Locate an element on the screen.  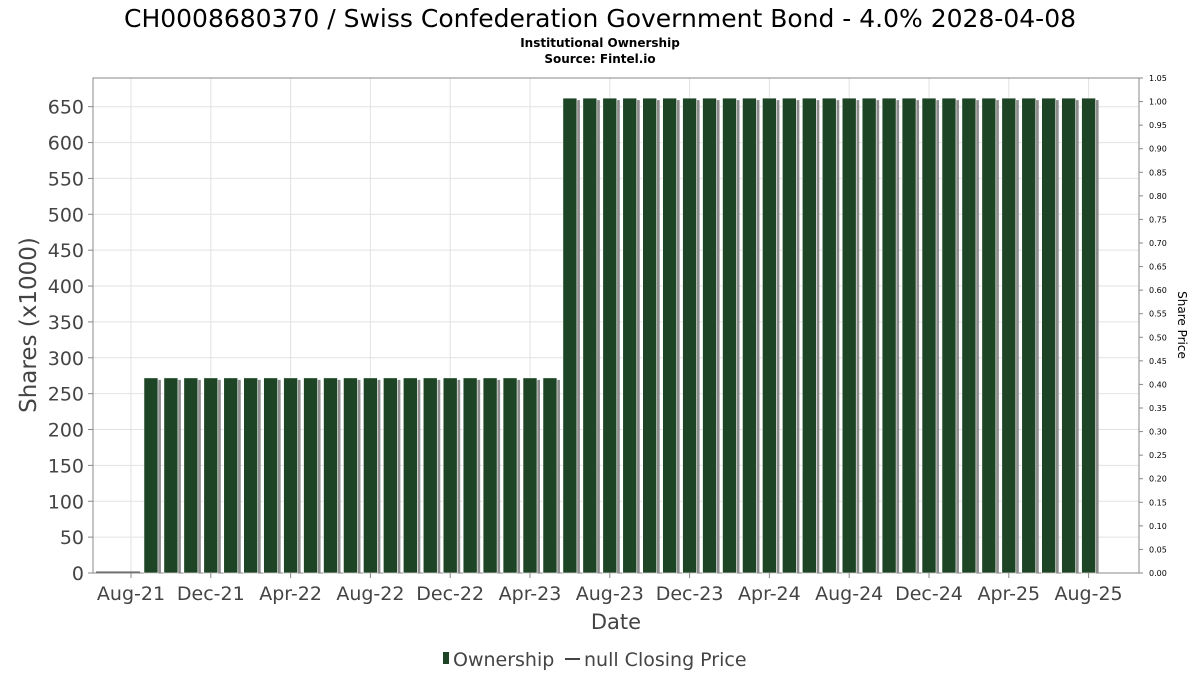
legend-ownership-swatch is located at coordinates (446, 658).